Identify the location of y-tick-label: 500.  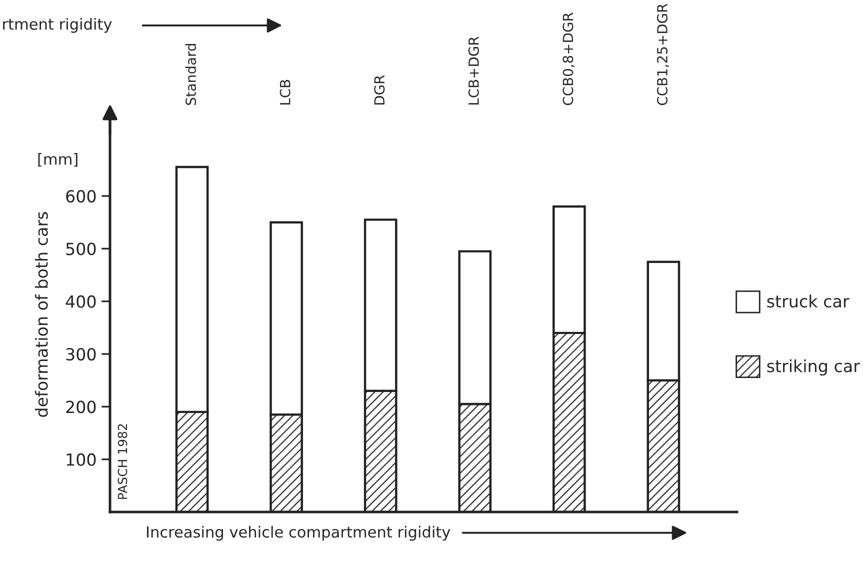
(81, 249).